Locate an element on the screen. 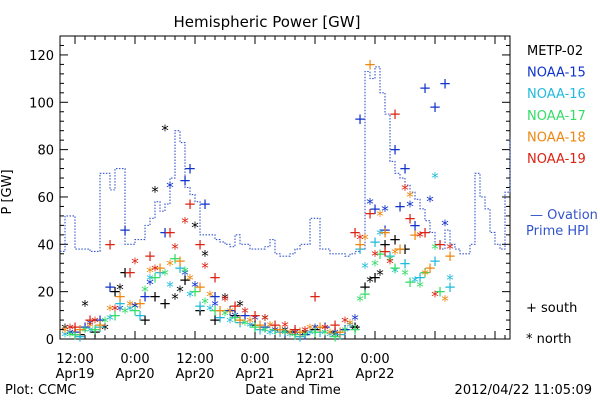 The height and width of the screenshot is (400, 600). x-tick-label-date: Apr22 is located at coordinates (374, 374).